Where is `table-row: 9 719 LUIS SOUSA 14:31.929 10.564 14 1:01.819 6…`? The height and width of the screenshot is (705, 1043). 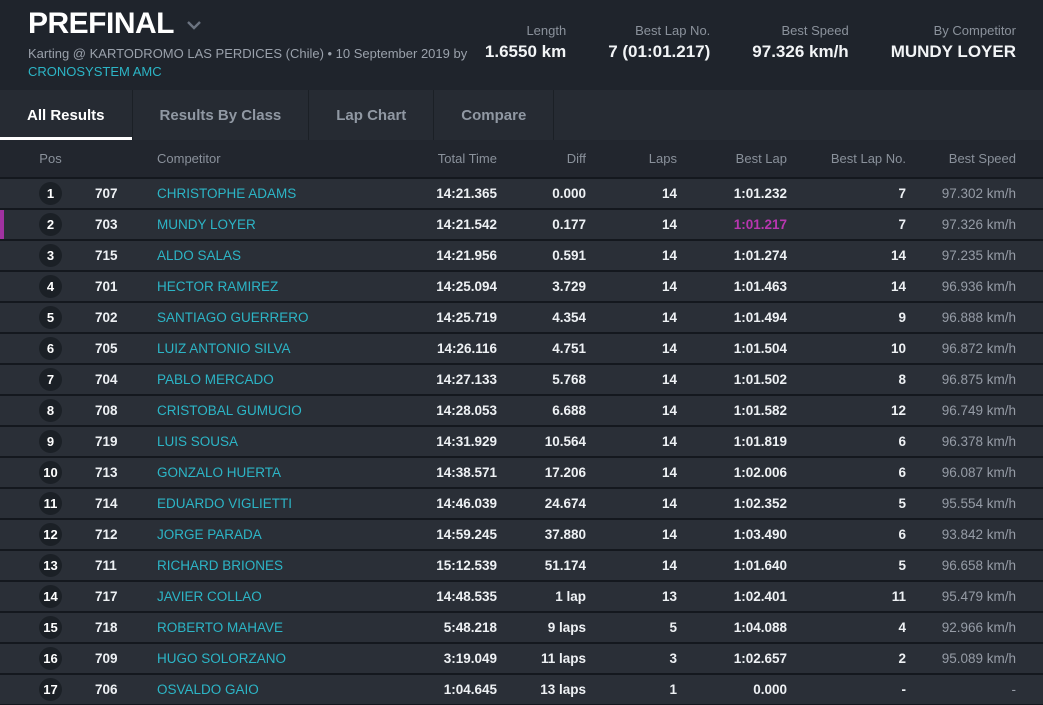
table-row: 9 719 LUIS SOUSA 14:31.929 10.564 14 1:01.819 6… is located at coordinates (521, 441).